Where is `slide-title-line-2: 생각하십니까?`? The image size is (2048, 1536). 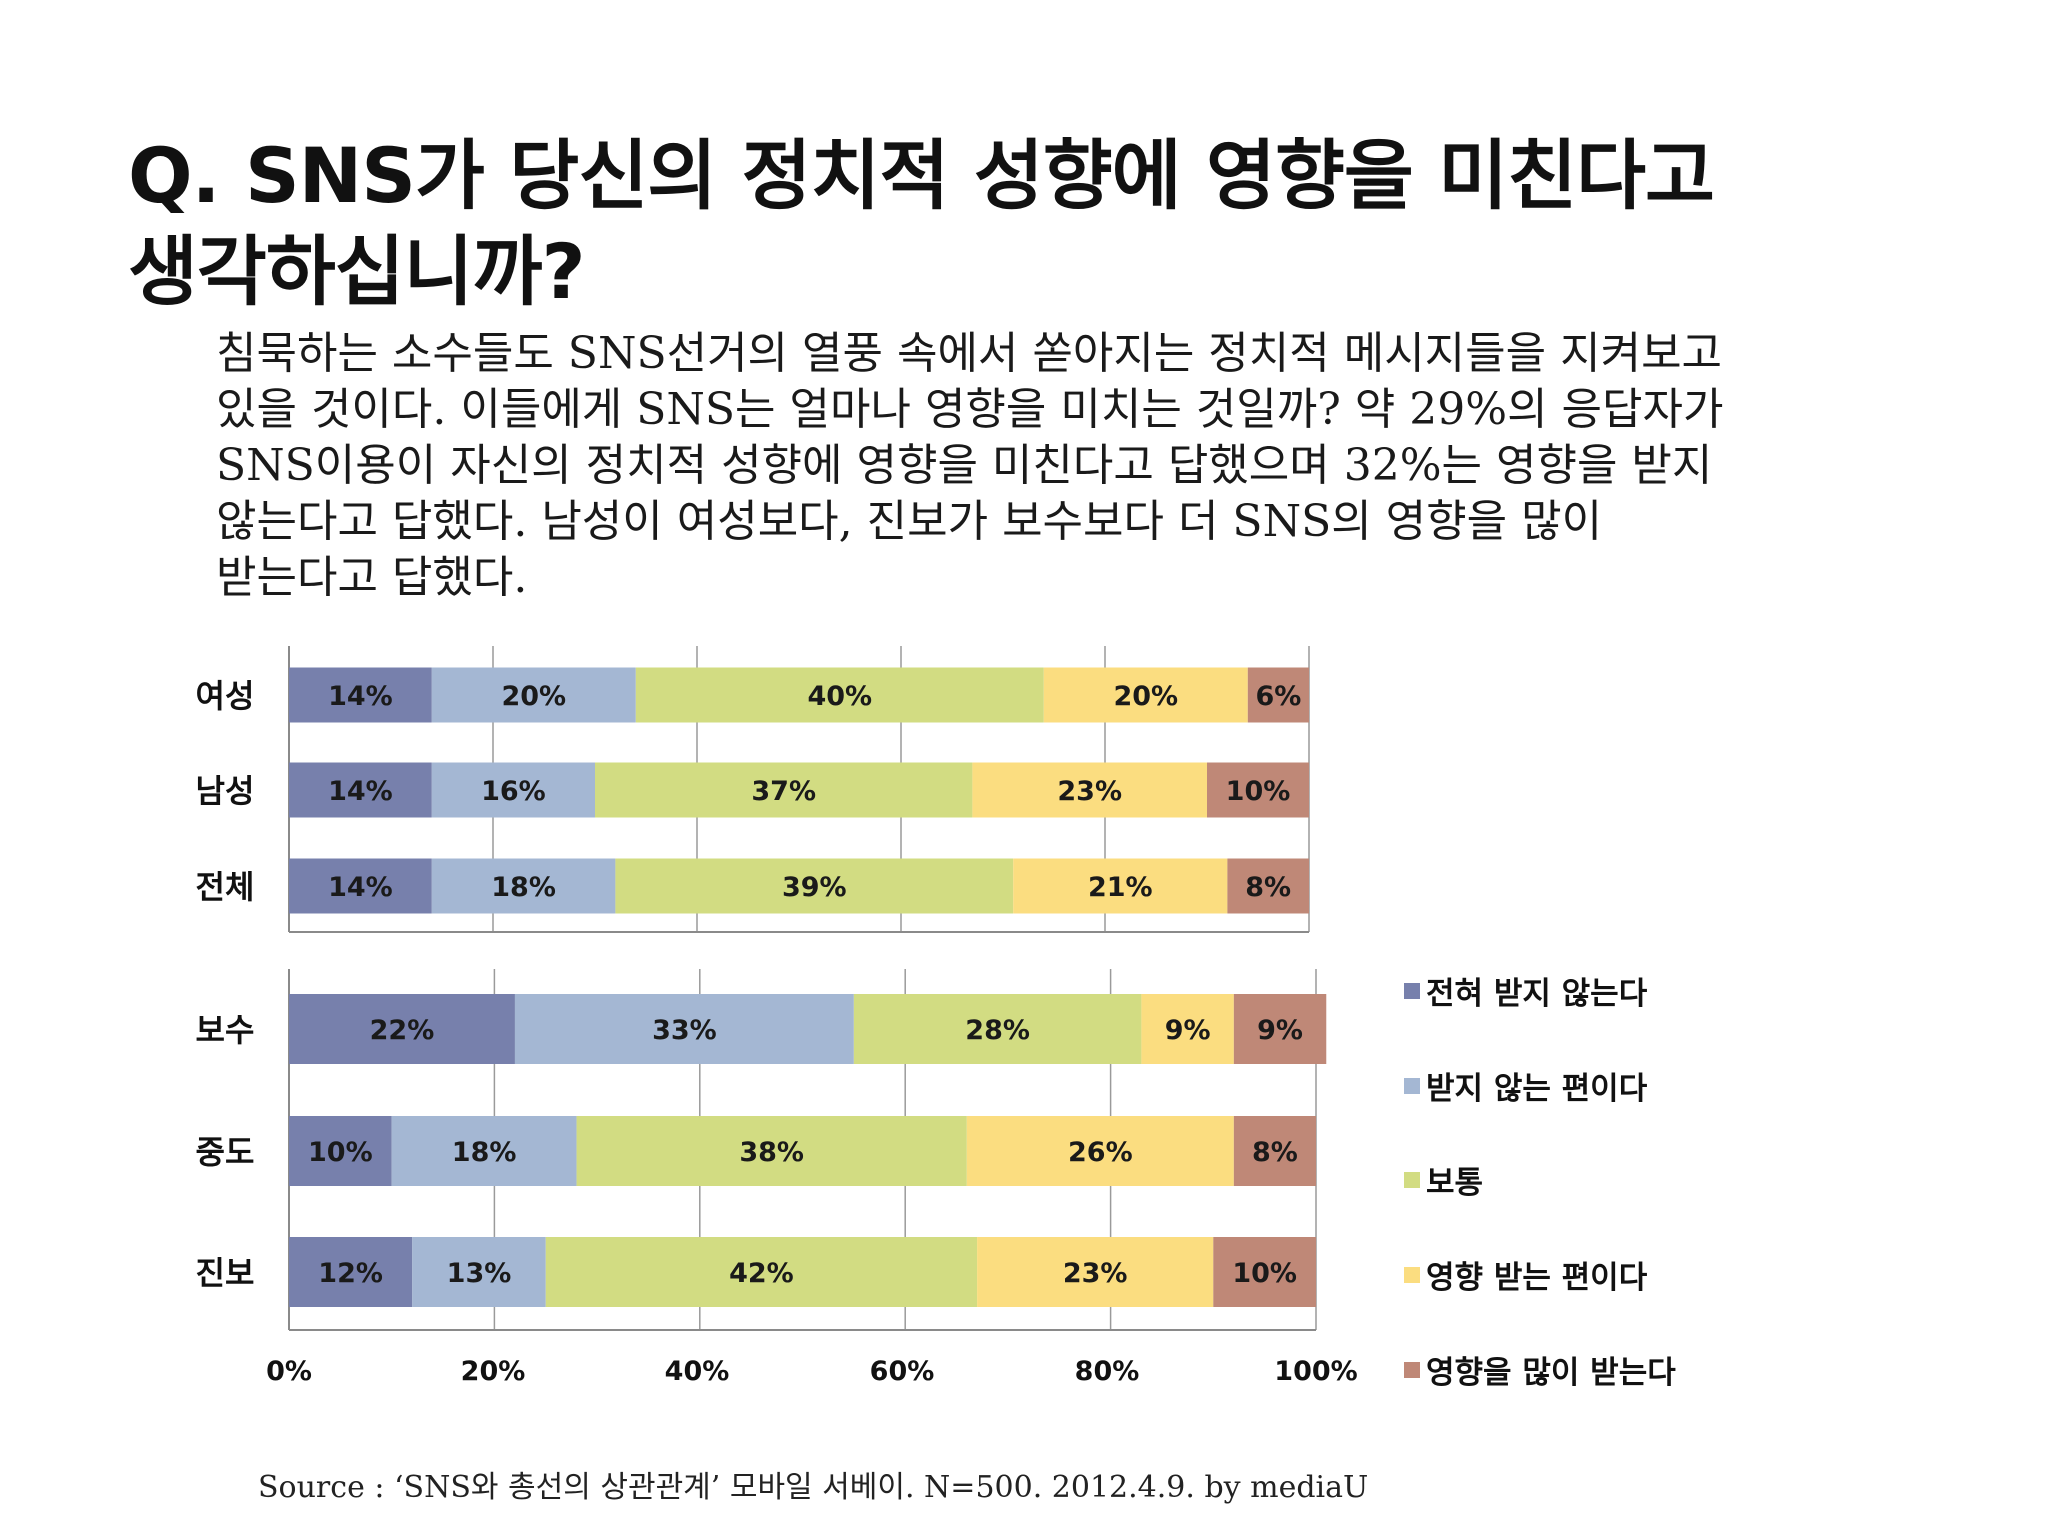
slide-title-line-2: 생각하십니까? is located at coordinates (357, 271).